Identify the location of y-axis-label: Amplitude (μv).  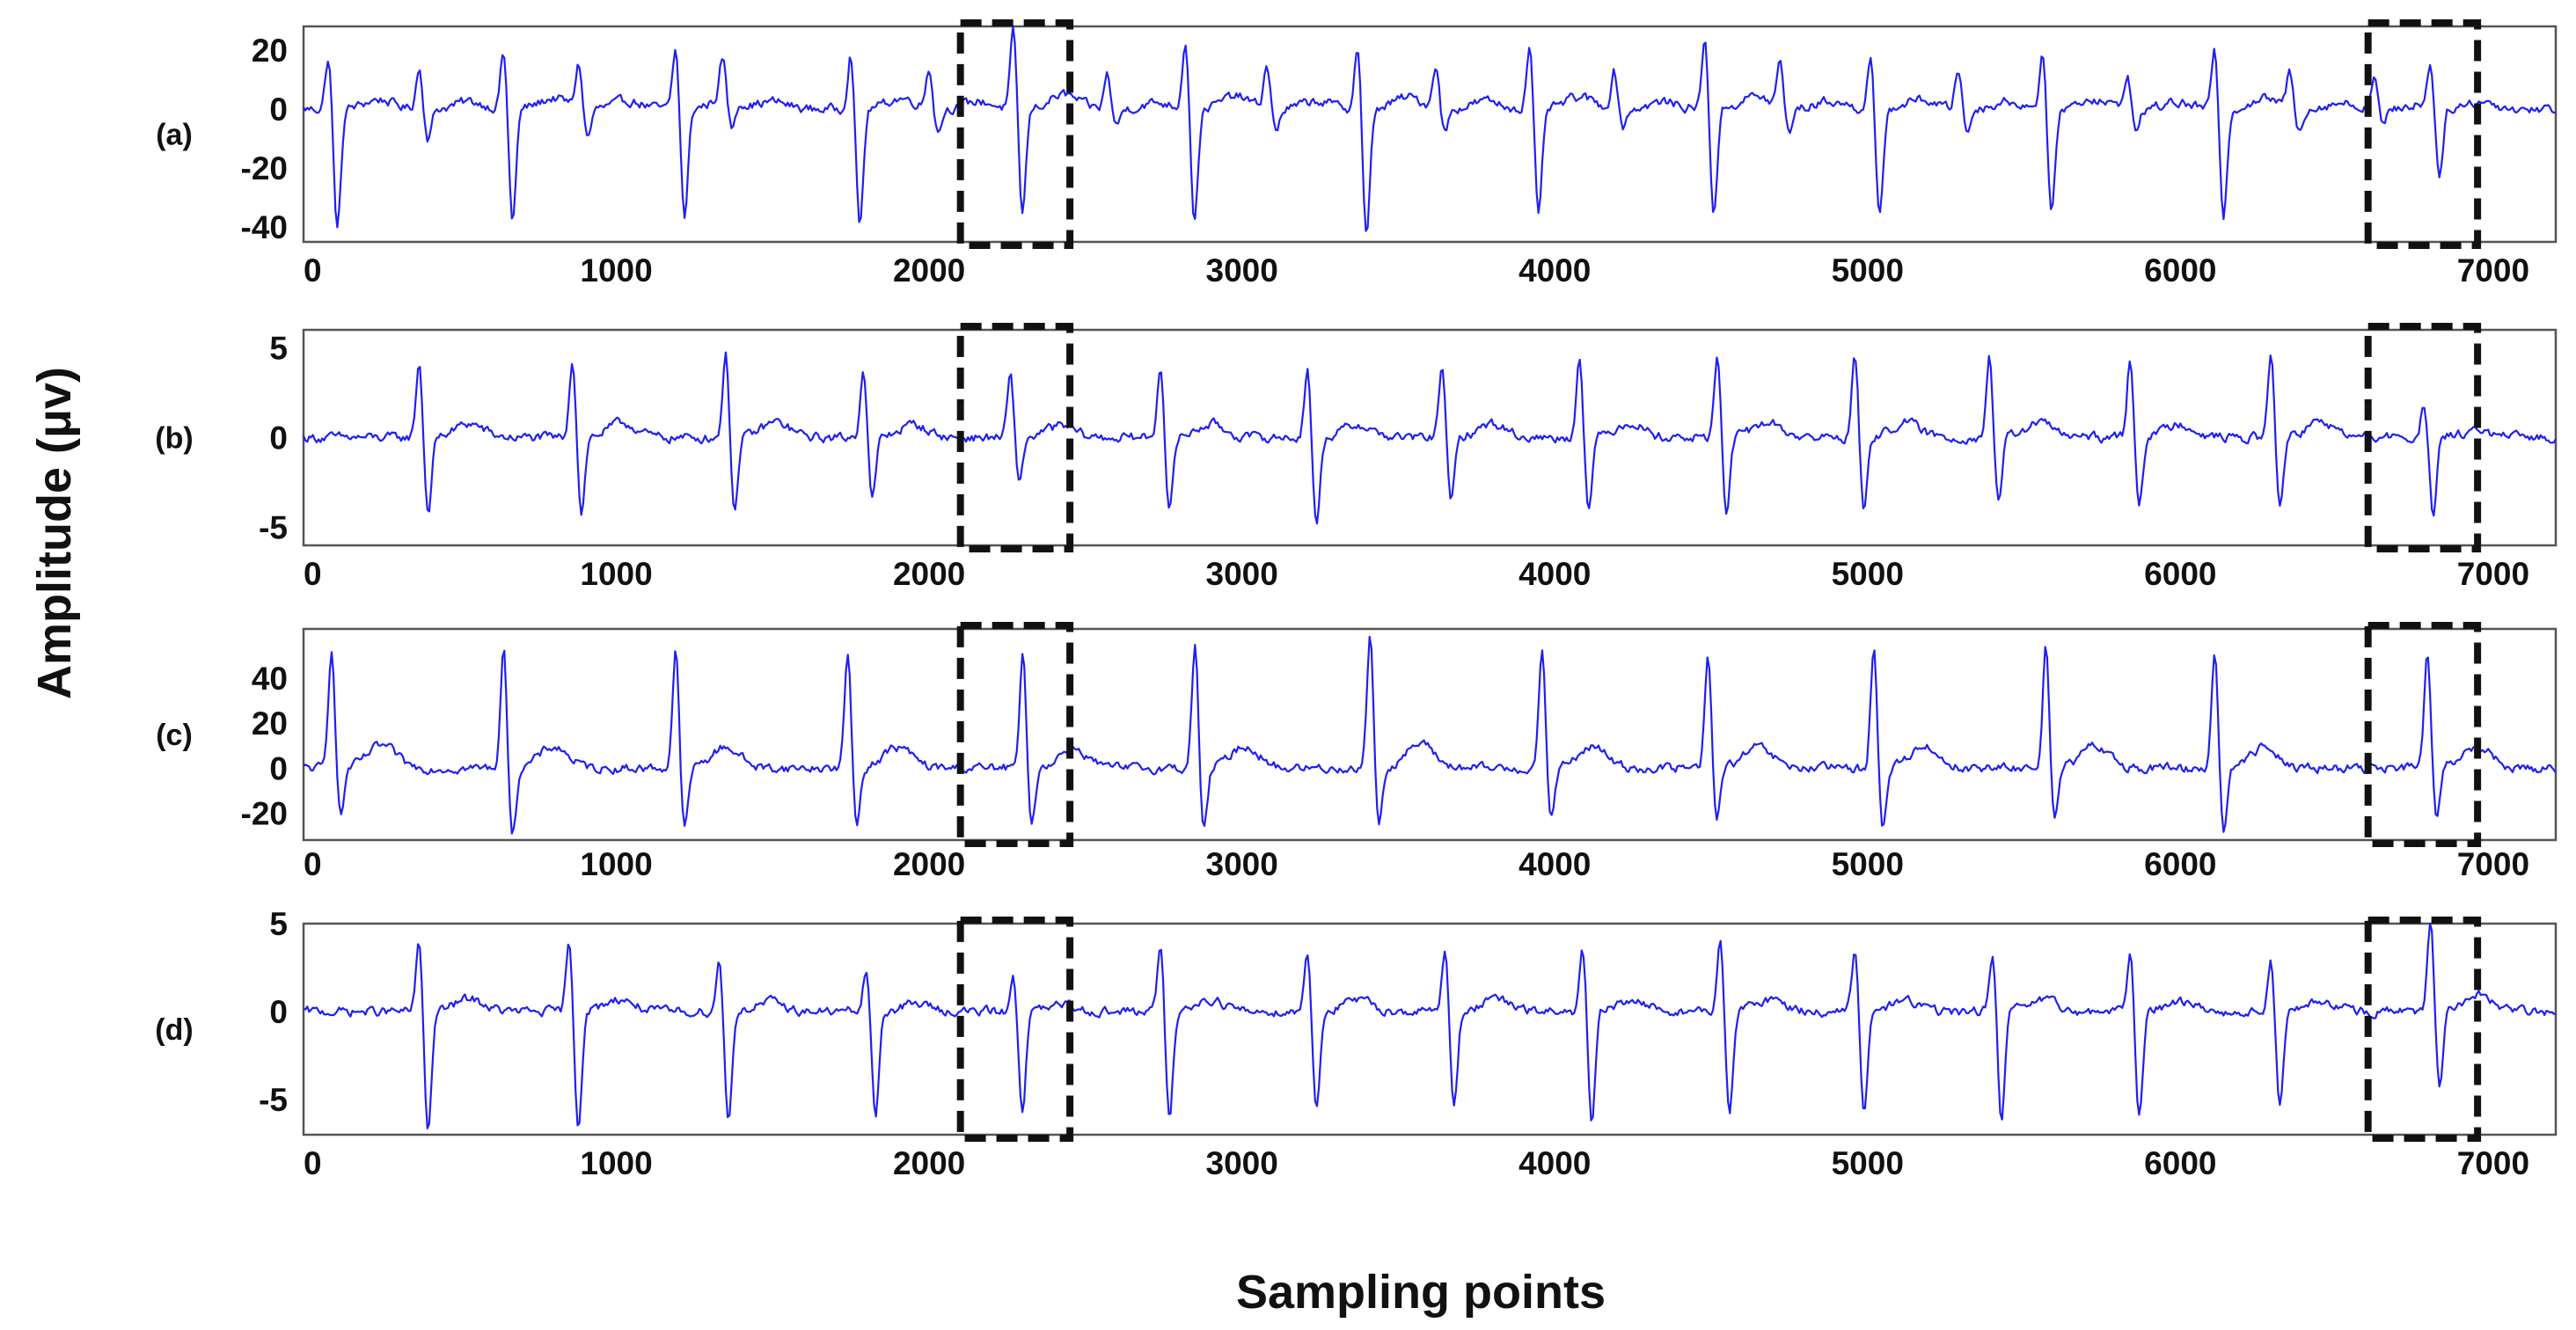
(54, 533).